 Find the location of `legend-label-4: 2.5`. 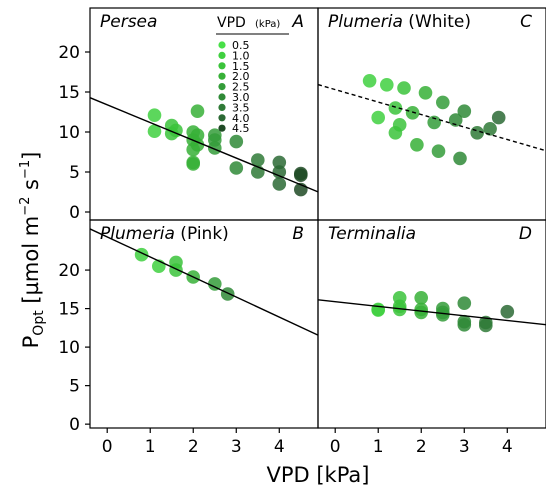

legend-label-4: 2.5 is located at coordinates (241, 87).